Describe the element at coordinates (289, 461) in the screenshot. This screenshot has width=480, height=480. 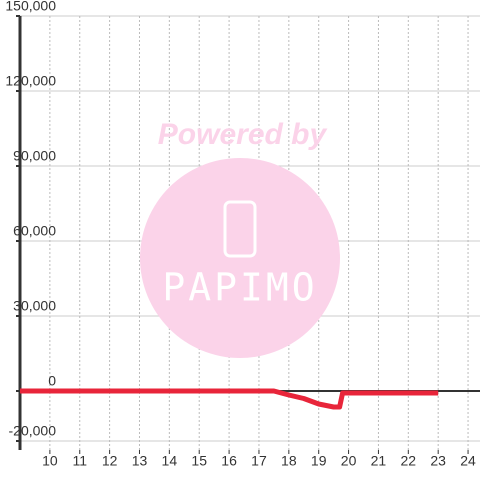
I see `x-tick-label: 18` at that location.